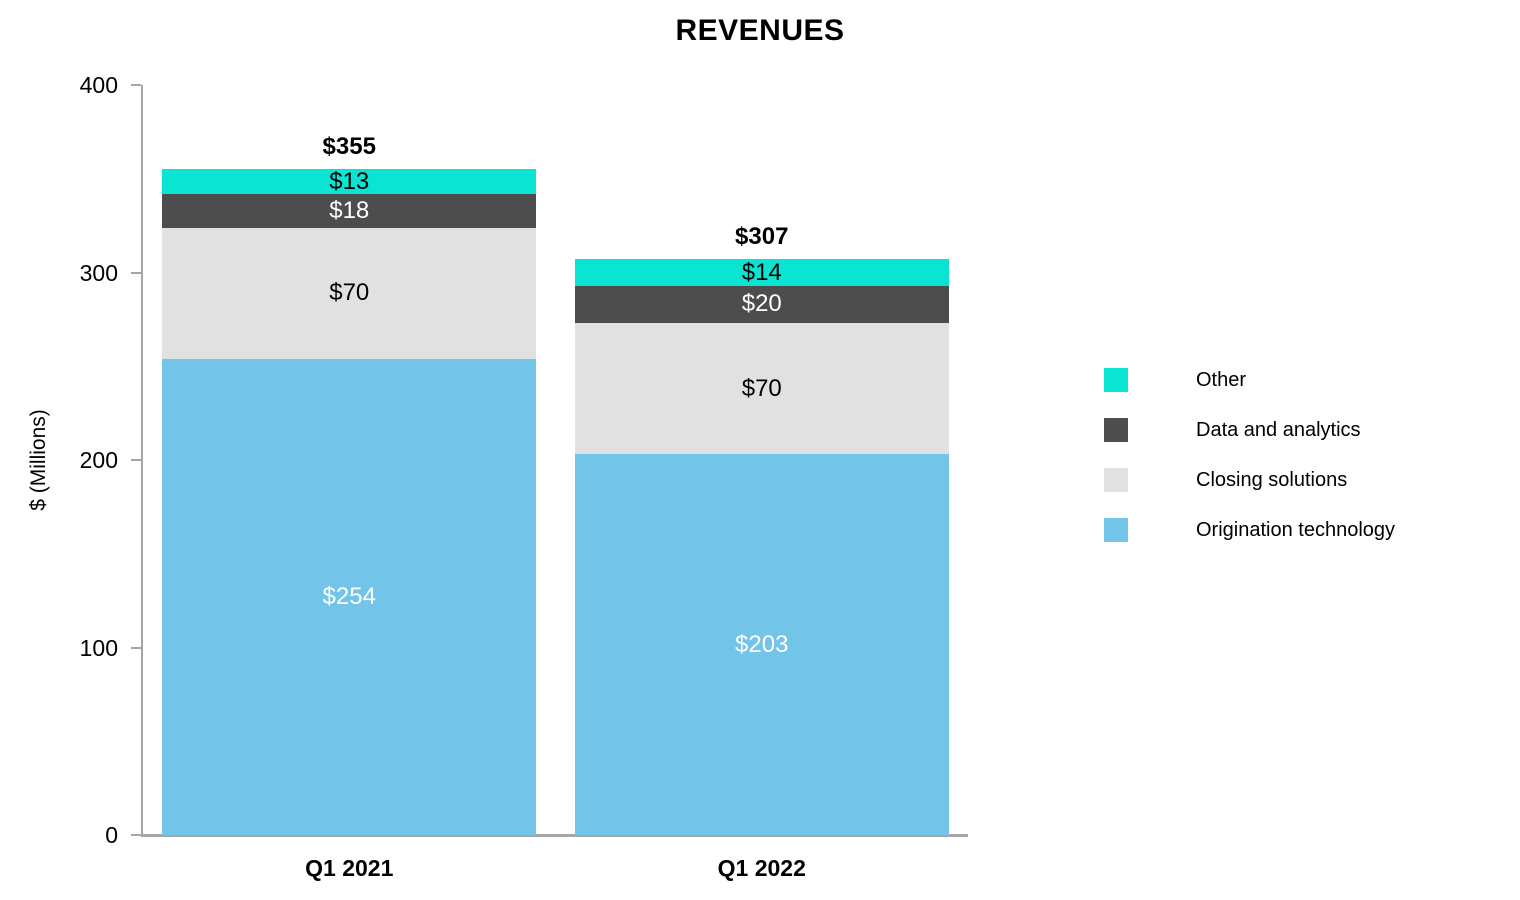 The image size is (1520, 900). What do you see at coordinates (349, 147) in the screenshot?
I see `bar-total-label: $355` at bounding box center [349, 147].